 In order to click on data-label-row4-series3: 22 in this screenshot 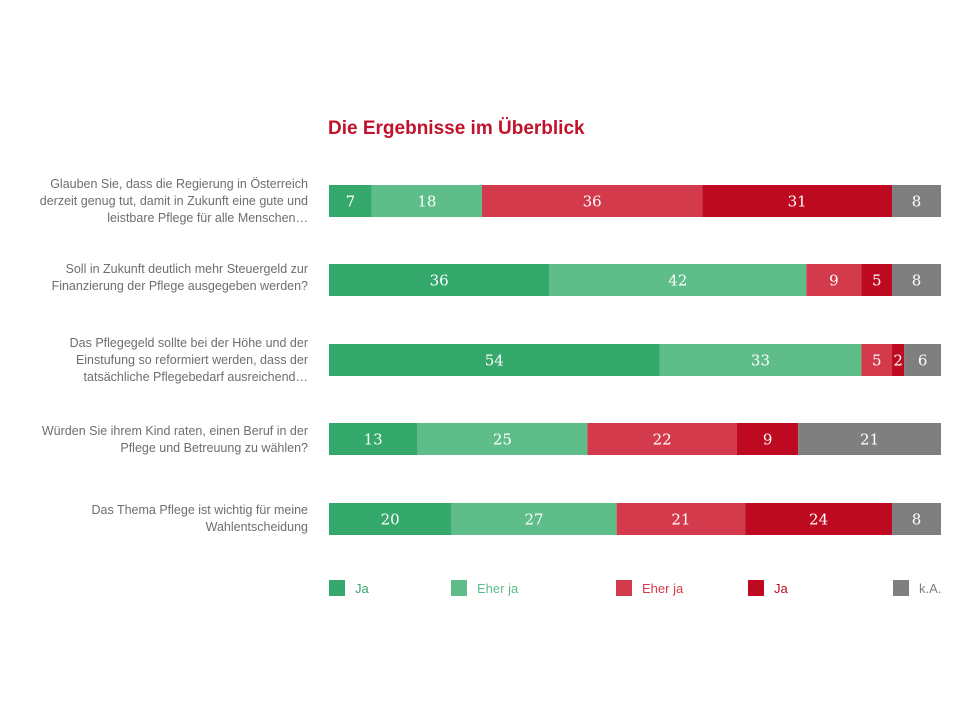, I will do `click(662, 440)`.